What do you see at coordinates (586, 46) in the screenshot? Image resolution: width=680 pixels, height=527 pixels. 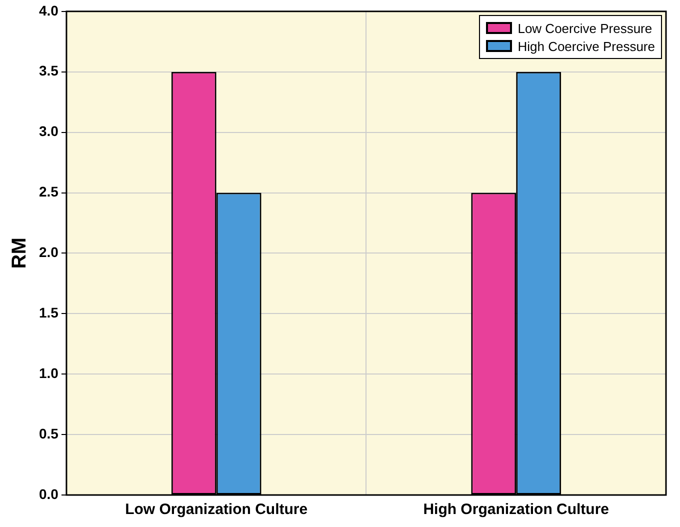 I see `legend-label: High Coercive Pressure` at bounding box center [586, 46].